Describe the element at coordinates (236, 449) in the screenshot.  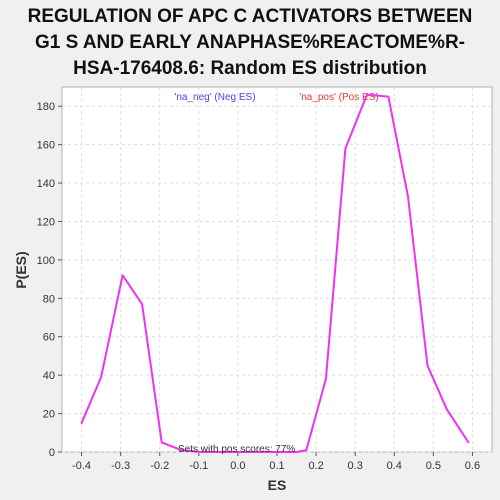
I see `annotation: Sets with pos scores: 77%` at that location.